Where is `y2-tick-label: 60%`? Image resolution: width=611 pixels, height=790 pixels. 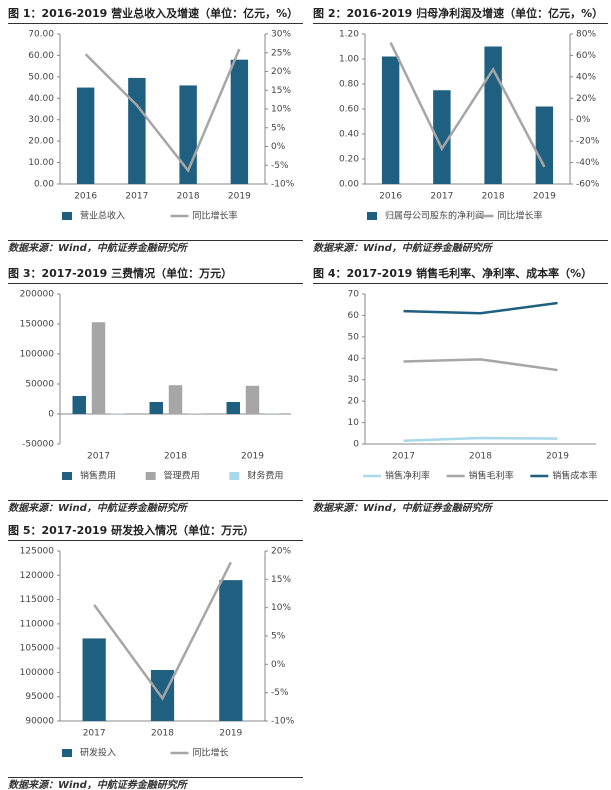 y2-tick-label: 60% is located at coordinates (586, 56).